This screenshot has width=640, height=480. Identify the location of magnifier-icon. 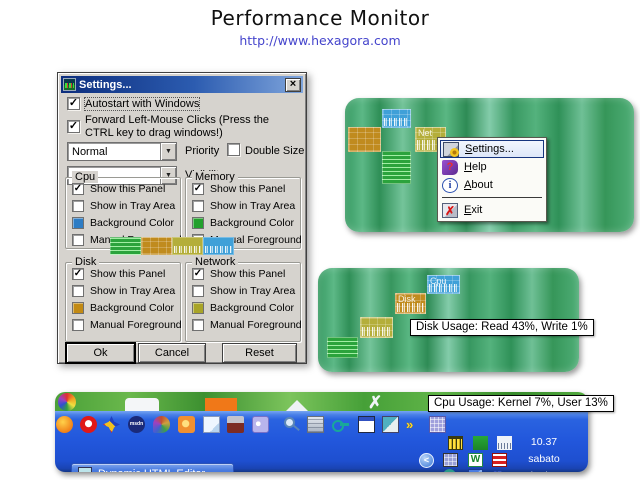
(289, 422).